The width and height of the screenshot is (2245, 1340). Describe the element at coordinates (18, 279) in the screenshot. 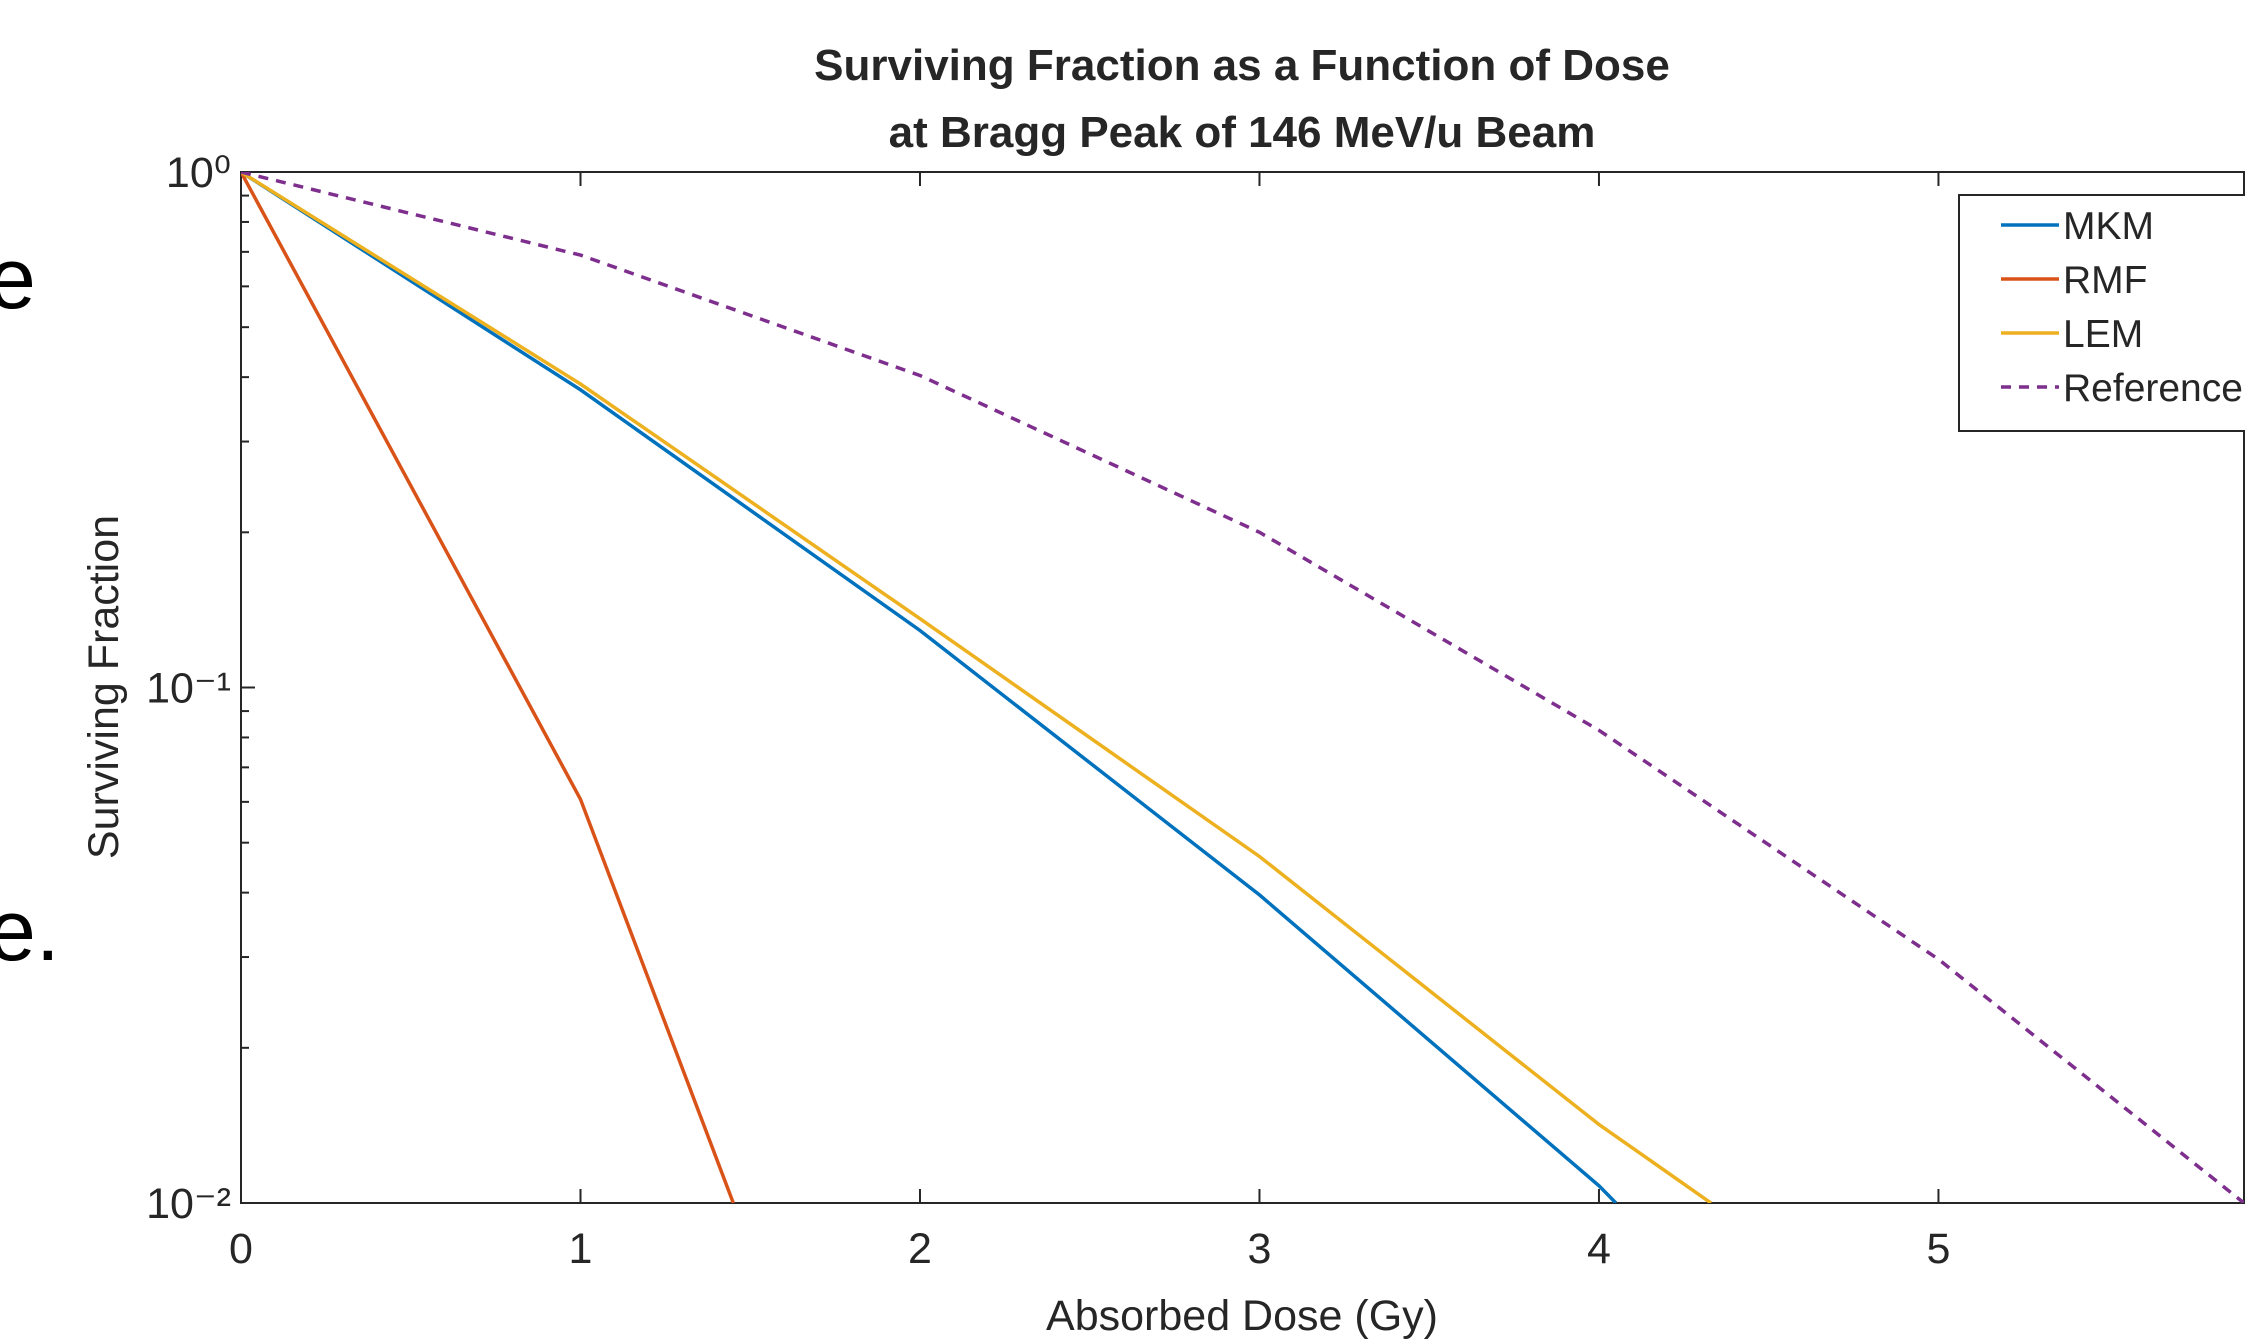

I see `side-text: e` at that location.